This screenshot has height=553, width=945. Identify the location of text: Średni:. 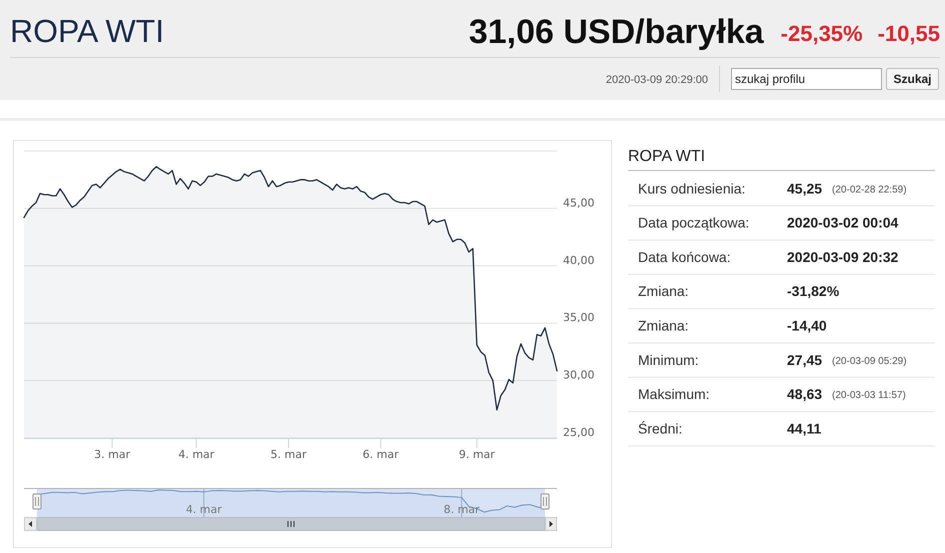
(660, 428).